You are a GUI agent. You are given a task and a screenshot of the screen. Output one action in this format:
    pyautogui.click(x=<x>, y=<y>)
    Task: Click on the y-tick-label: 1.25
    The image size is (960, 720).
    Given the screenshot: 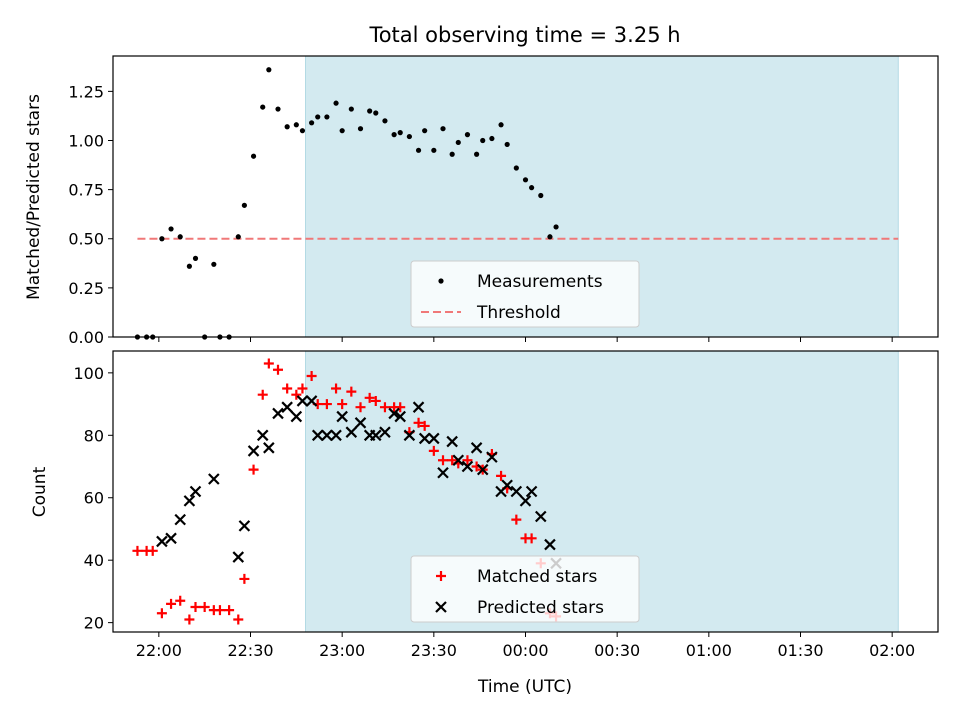 What is the action you would take?
    pyautogui.click(x=86, y=91)
    